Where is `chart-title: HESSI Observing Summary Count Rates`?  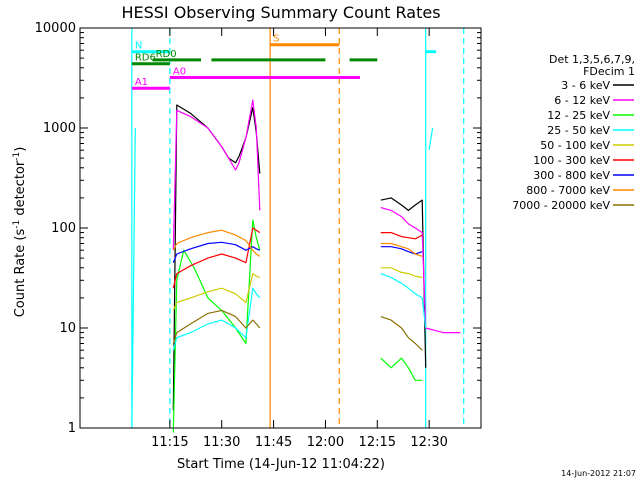
chart-title: HESSI Observing Summary Count Rates is located at coordinates (280, 12).